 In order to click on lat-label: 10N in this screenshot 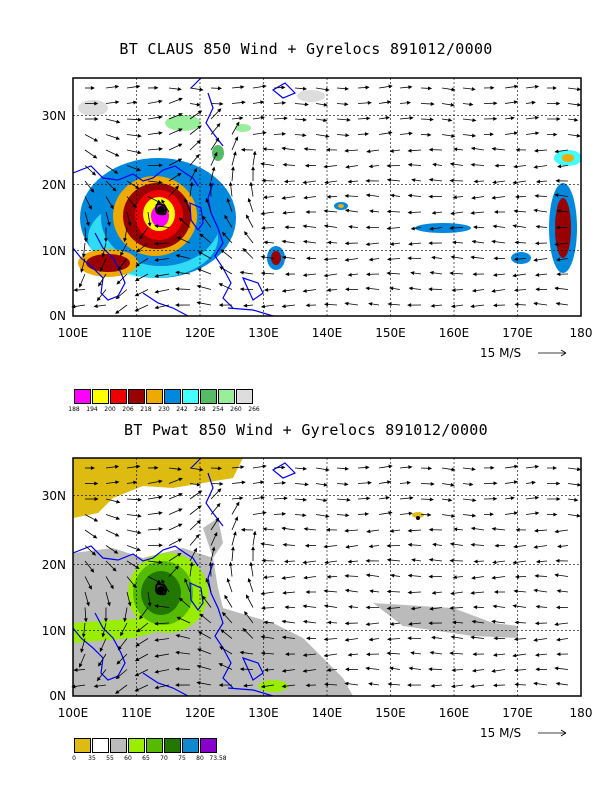, I will do `click(54, 251)`.